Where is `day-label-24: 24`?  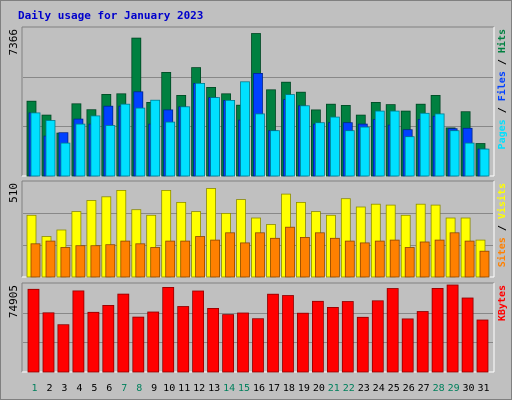
day-label-24: 24 is located at coordinates (379, 388).